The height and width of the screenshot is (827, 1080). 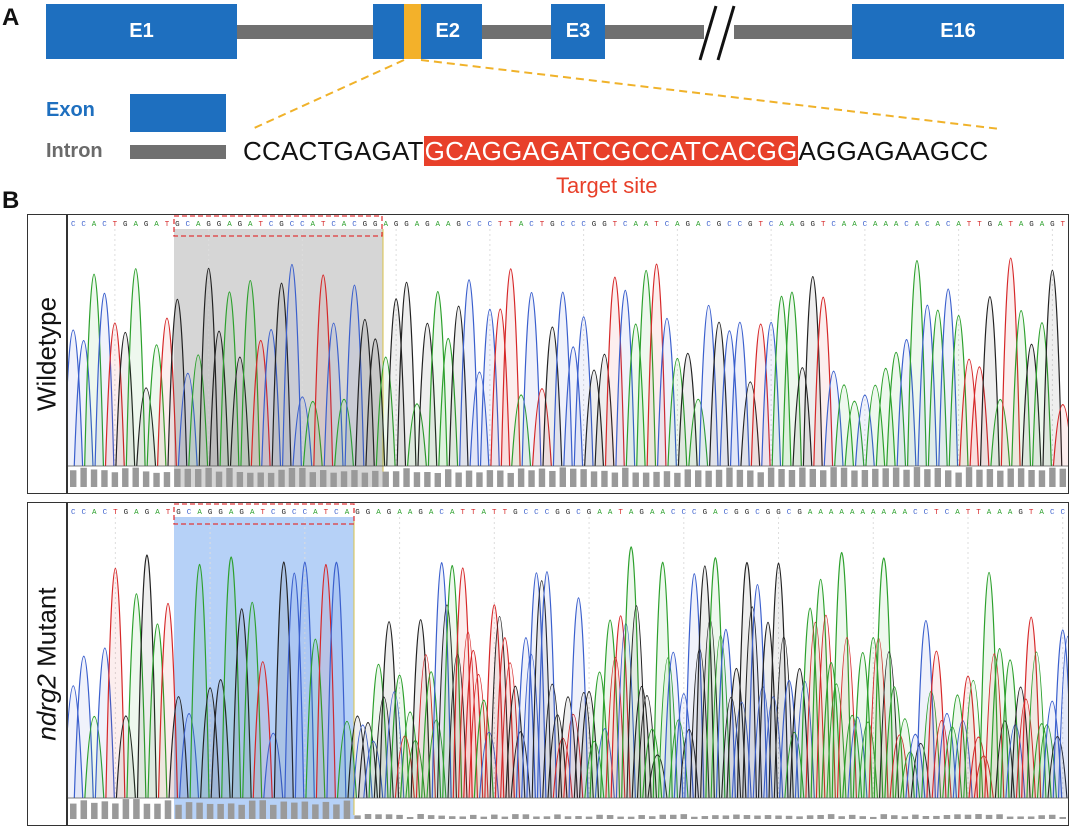 What do you see at coordinates (607, 185) in the screenshot?
I see `target-site-caption: Target site` at bounding box center [607, 185].